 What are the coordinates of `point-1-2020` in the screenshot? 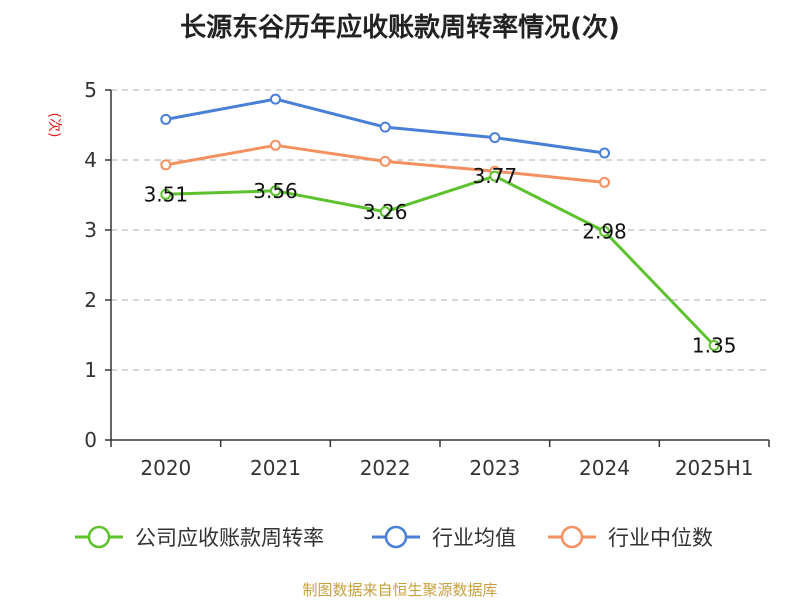 It's located at (166, 119).